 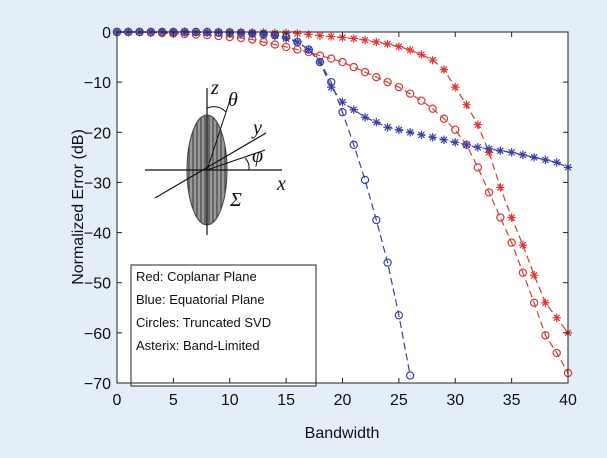 What do you see at coordinates (342, 433) in the screenshot?
I see `x-axis-title: Bandwidth` at bounding box center [342, 433].